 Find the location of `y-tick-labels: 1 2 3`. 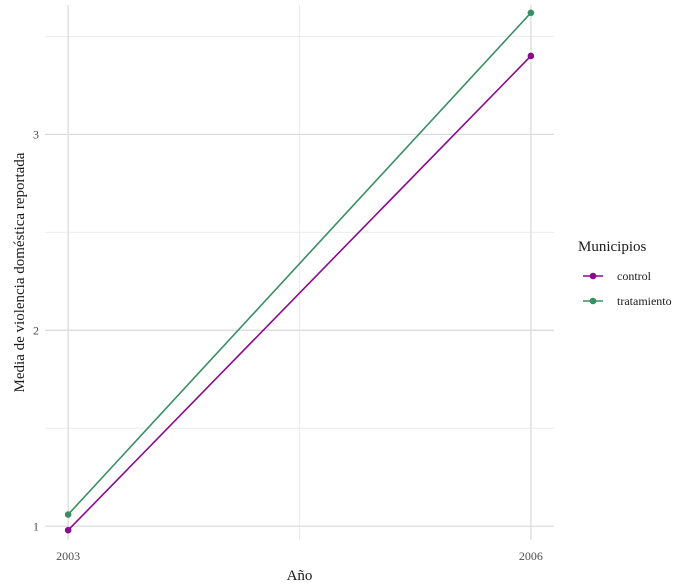

y-tick-labels: 1 2 3 is located at coordinates (36, 330).